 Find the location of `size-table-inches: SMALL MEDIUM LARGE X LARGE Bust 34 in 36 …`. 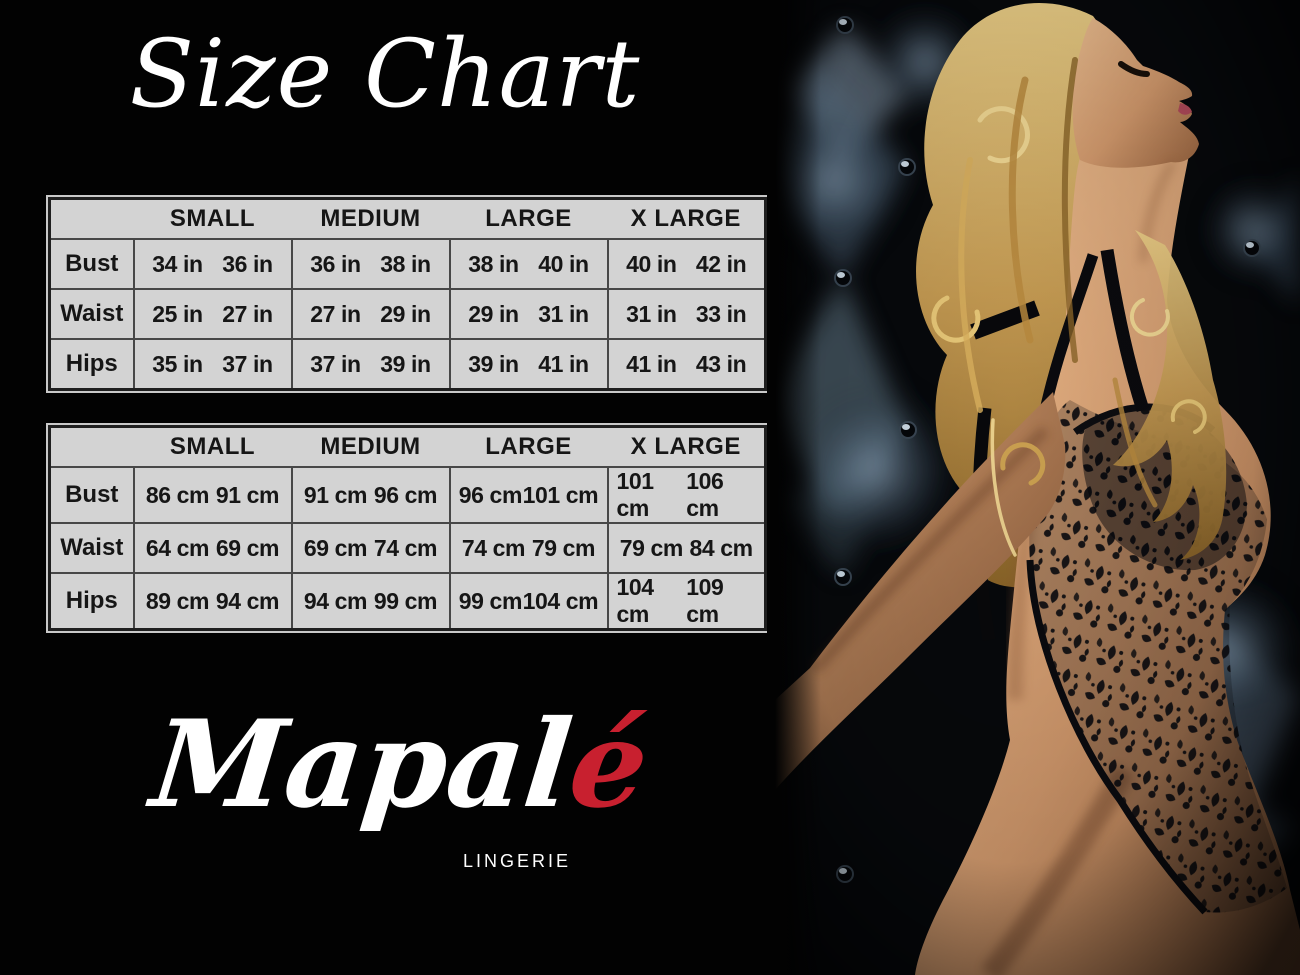

size-table-inches: SMALL MEDIUM LARGE X LARGE Bust 34 in 36 … is located at coordinates (406, 294).